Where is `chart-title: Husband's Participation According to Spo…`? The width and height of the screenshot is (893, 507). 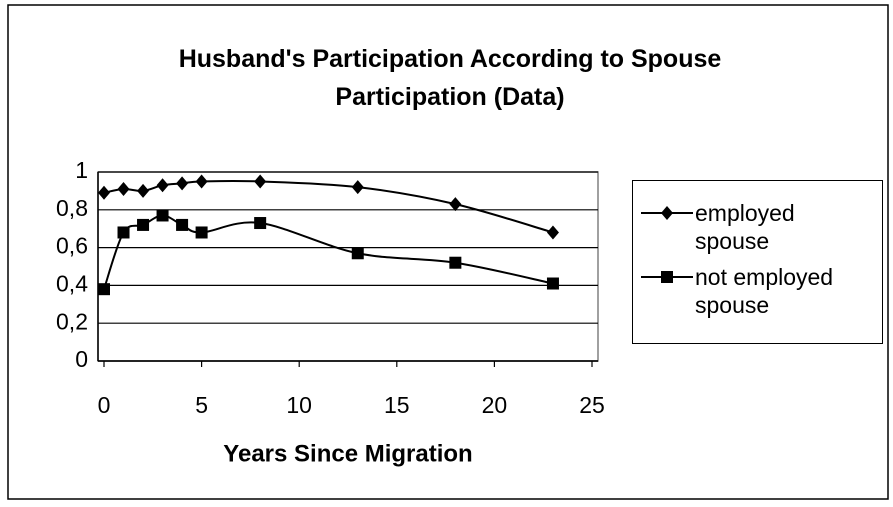 chart-title: Husband's Participation According to Spo… is located at coordinates (450, 78).